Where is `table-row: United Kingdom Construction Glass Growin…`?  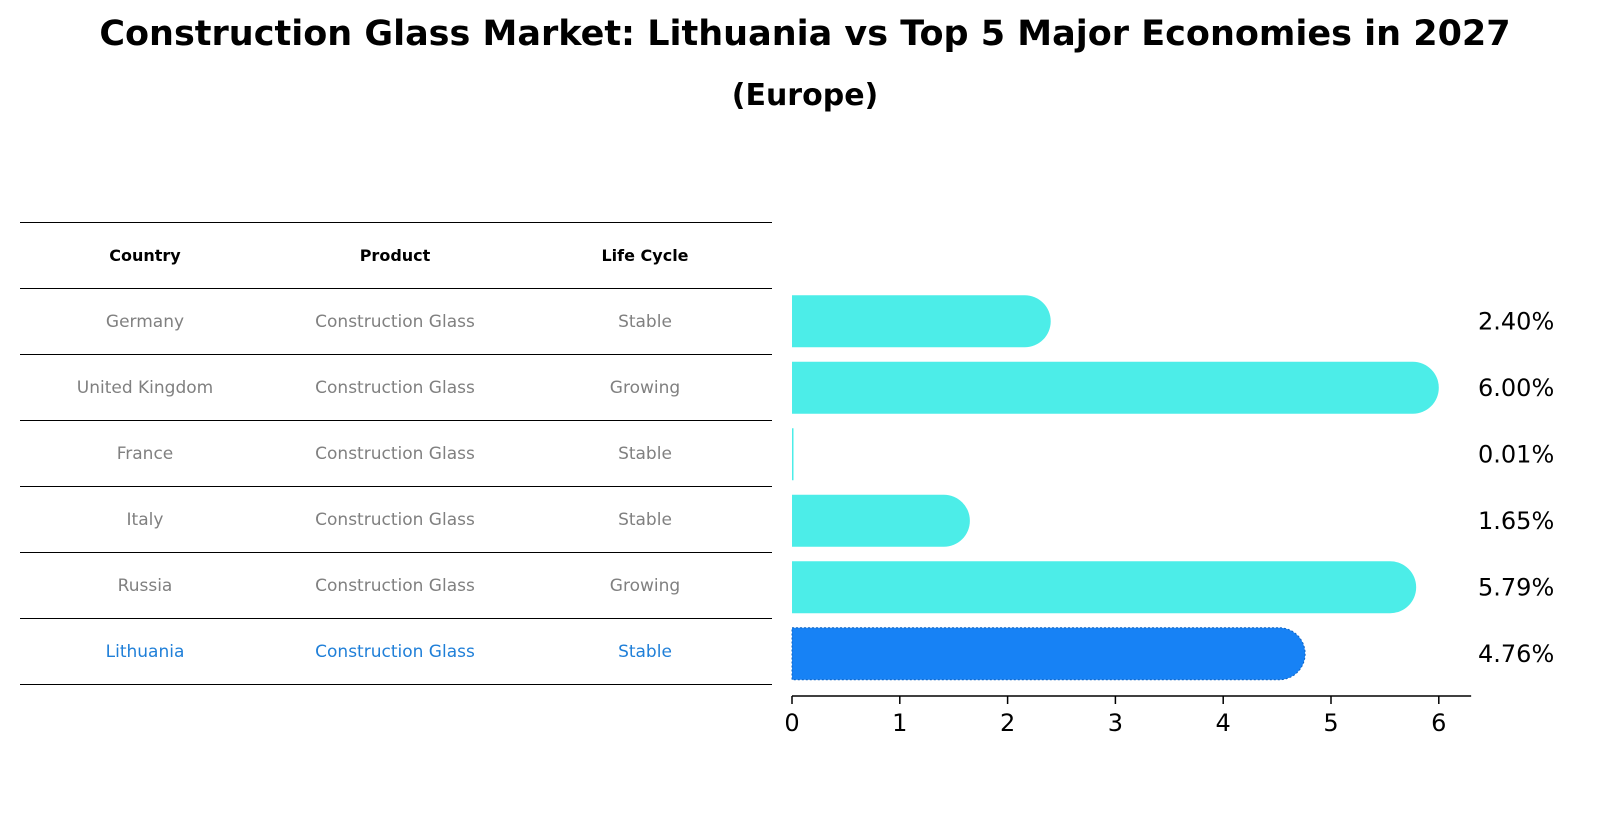 table-row: United Kingdom Construction Glass Growin… is located at coordinates (396, 387).